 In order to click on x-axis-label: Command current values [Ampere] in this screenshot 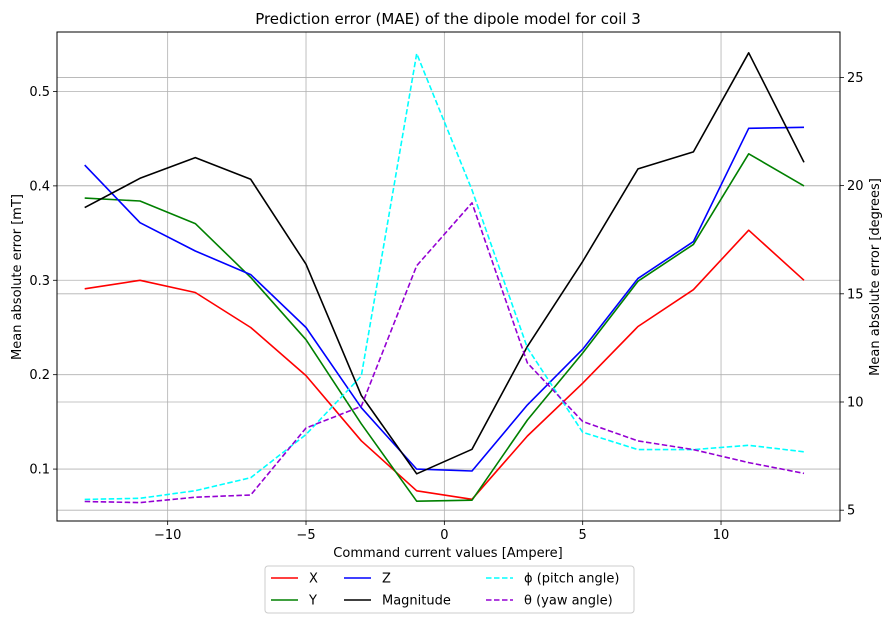, I will do `click(447, 553)`.